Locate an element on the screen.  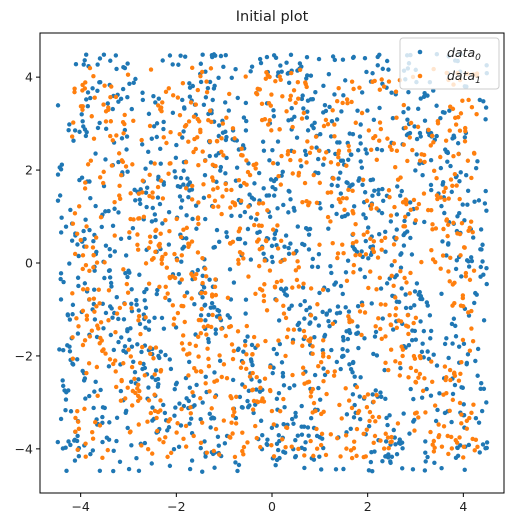
x-axis-ticks: −4 −2 0 2 4 is located at coordinates (269, 503).